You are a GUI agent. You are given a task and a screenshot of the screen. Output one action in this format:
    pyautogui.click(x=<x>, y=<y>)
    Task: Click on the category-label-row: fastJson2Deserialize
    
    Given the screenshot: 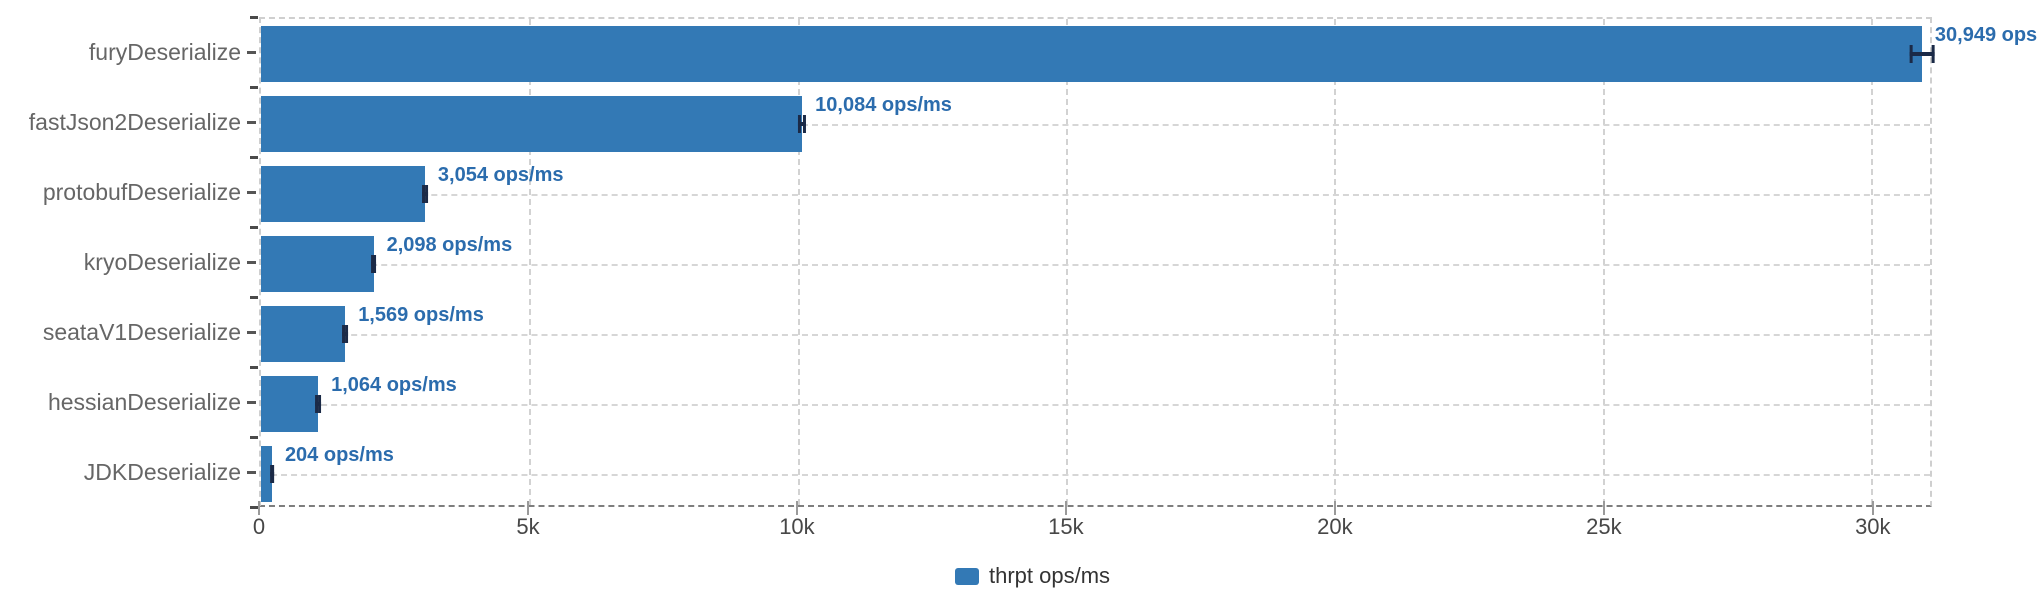 What is the action you would take?
    pyautogui.click(x=129, y=122)
    